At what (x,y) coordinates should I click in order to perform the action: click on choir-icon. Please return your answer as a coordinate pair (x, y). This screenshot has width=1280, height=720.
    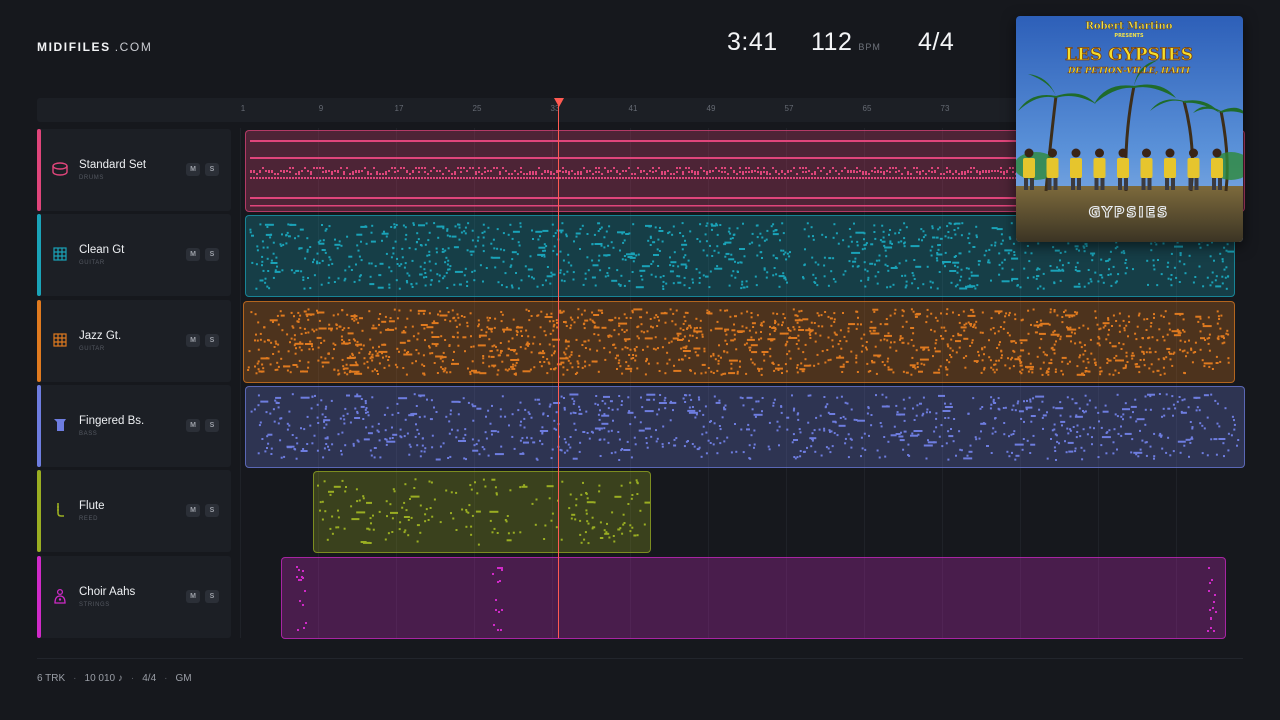
    Looking at the image, I should click on (60, 596).